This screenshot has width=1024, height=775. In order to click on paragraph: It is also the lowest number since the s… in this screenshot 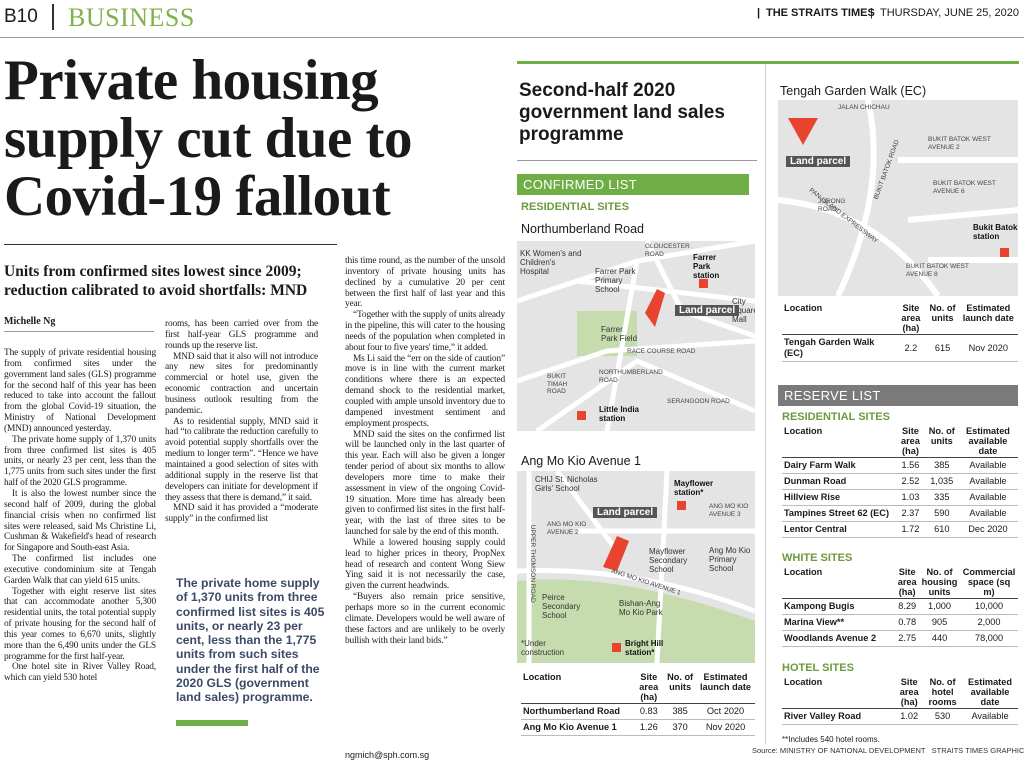, I will do `click(80, 521)`.